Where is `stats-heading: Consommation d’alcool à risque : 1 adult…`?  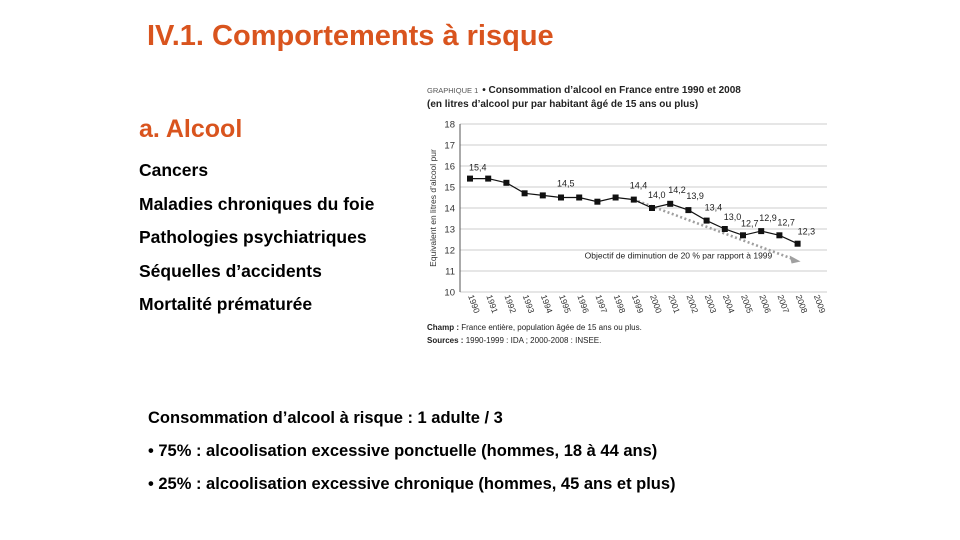
stats-heading: Consommation d’alcool à risque : 1 adult… is located at coordinates (325, 418).